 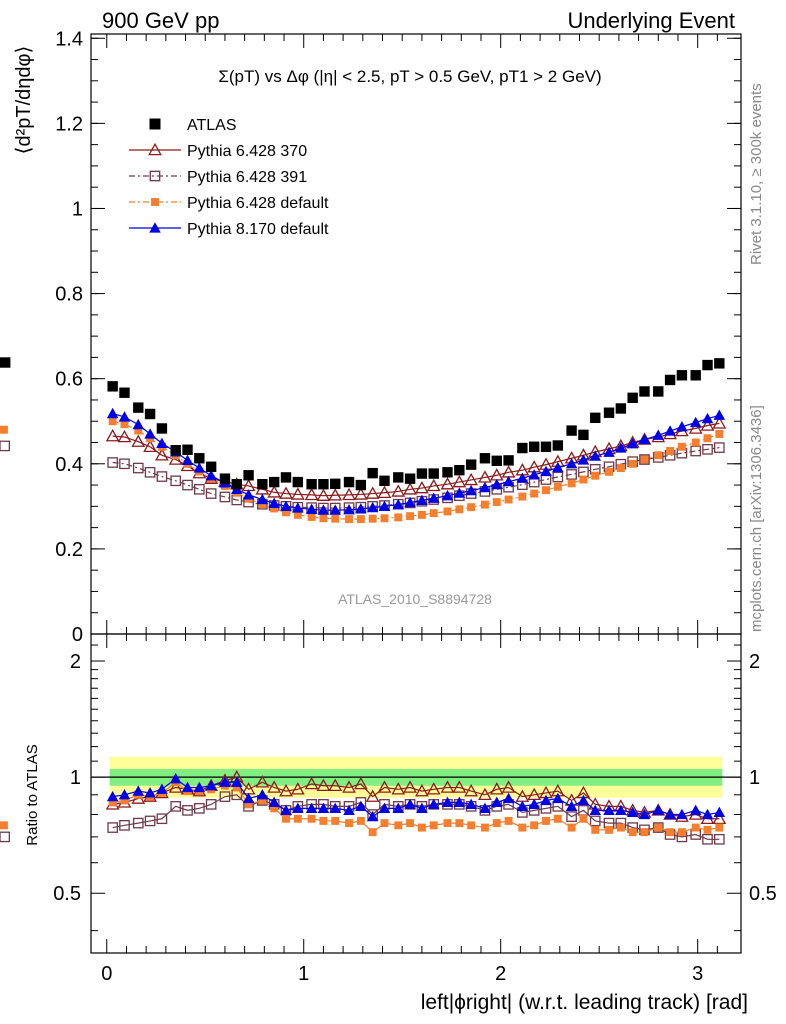 I want to click on main-ytick-label-1: 0.2, so click(x=69, y=550).